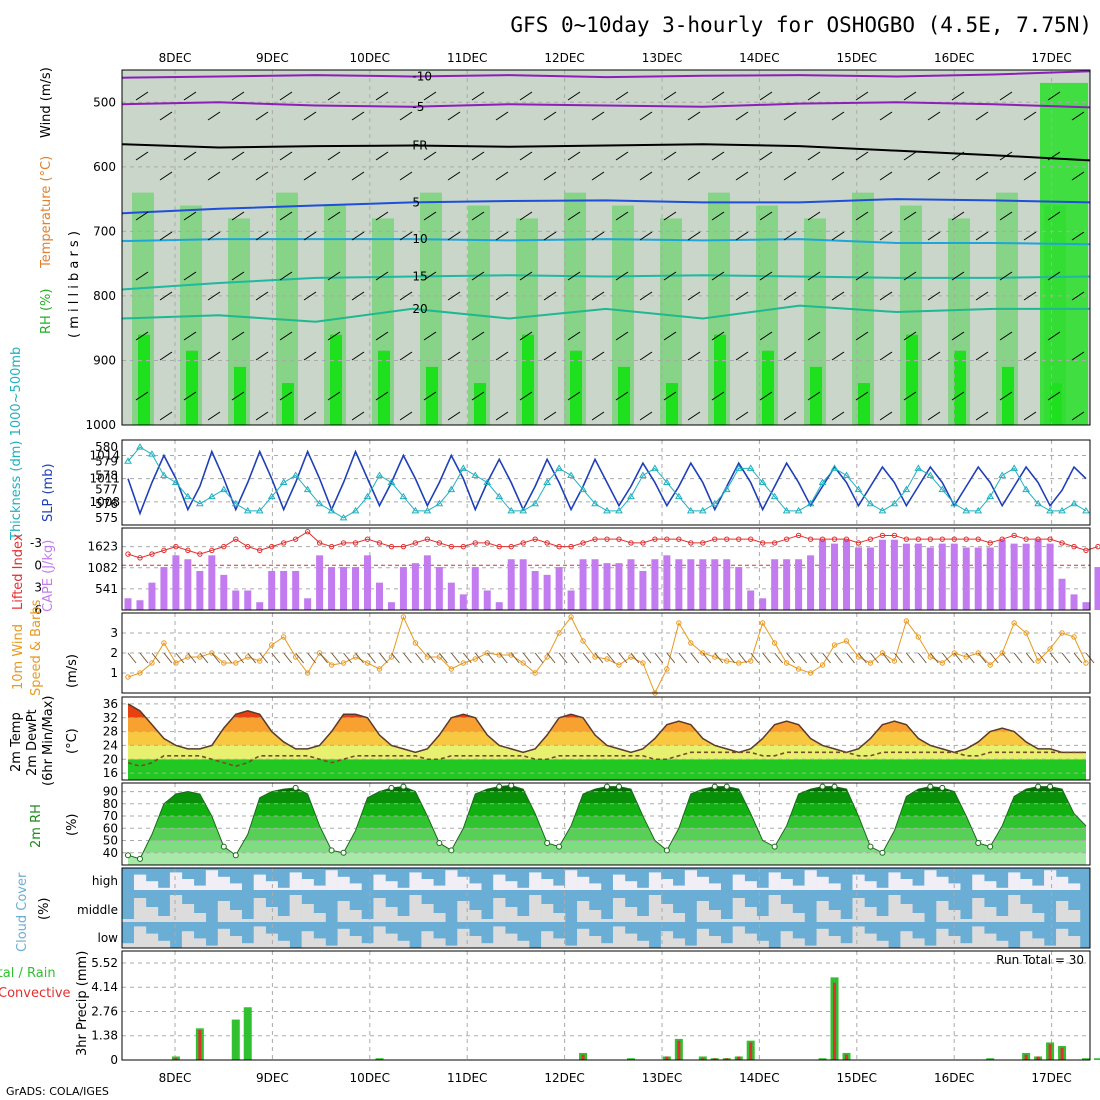  Describe the element at coordinates (835, 1021) in the screenshot. I see `precip-convective-bar` at that location.